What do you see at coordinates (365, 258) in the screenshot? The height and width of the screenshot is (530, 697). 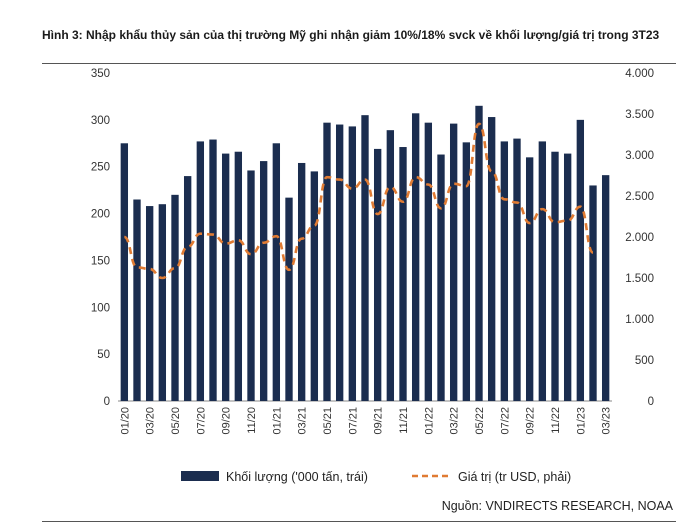 I see `bar-08/21` at bounding box center [365, 258].